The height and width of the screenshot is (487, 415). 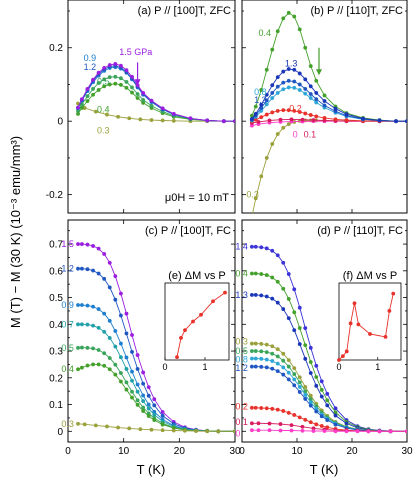 I want to click on series-label: 1.5, so click(x=67, y=244).